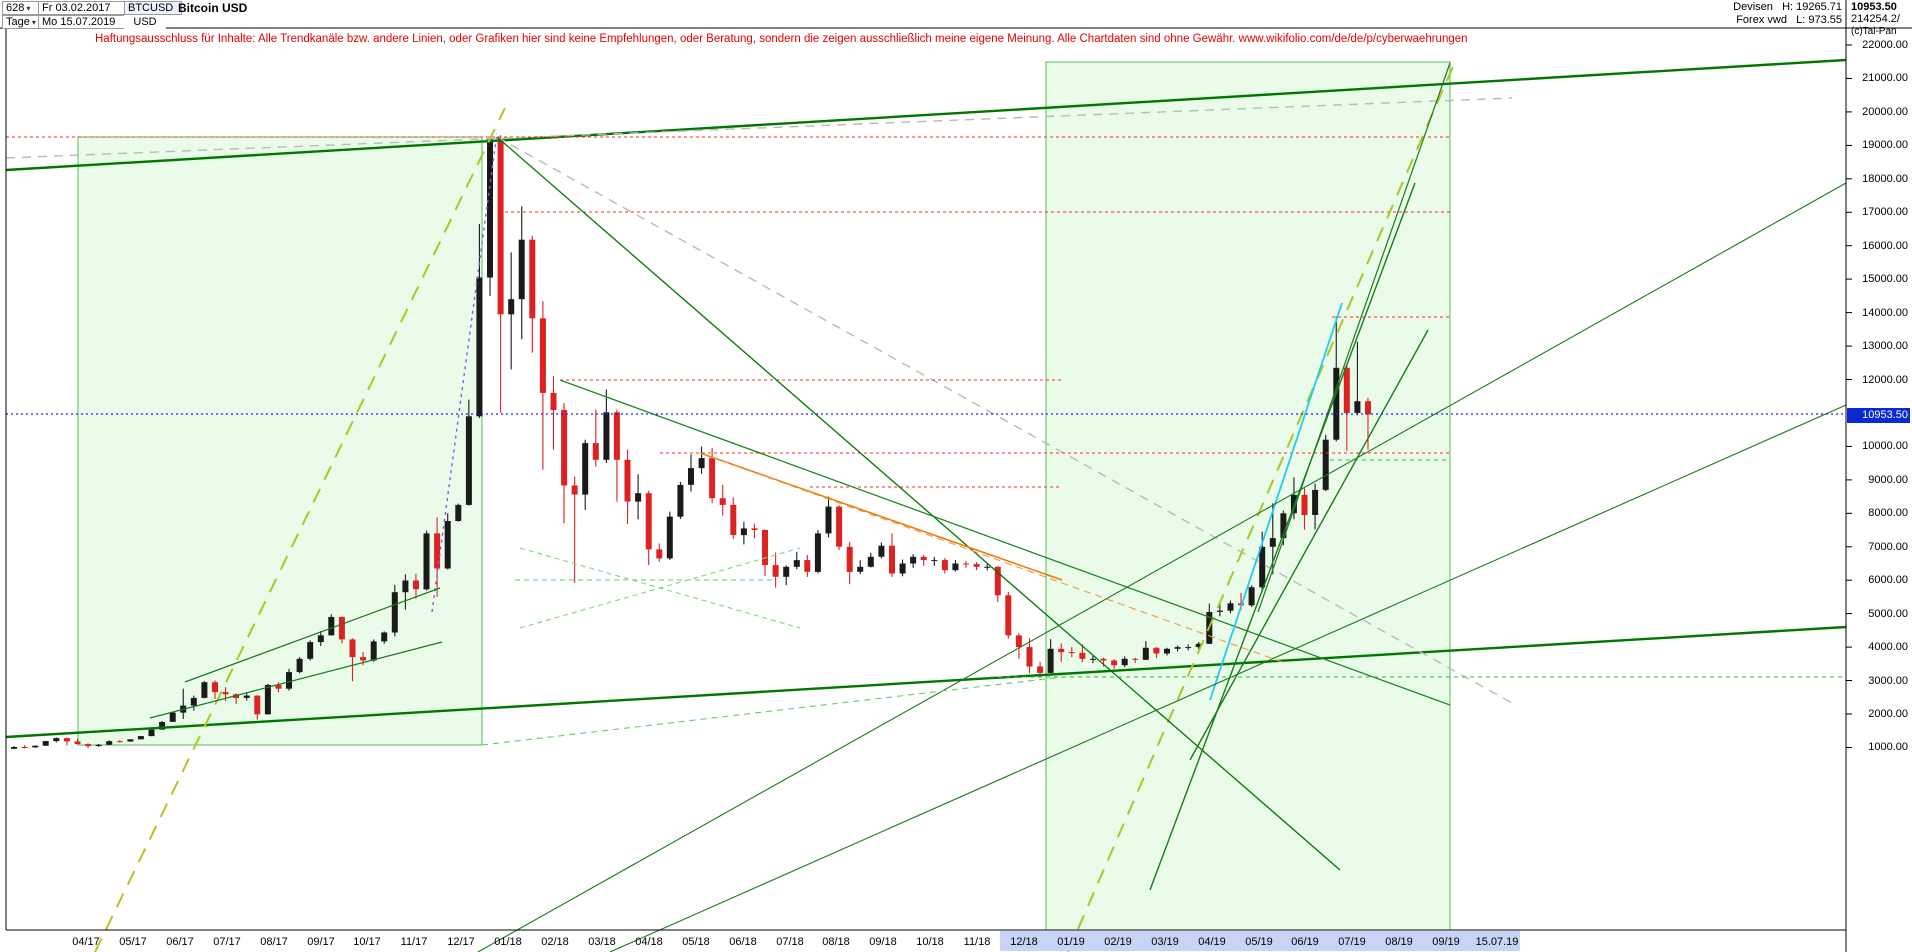 This screenshot has width=1912, height=952. I want to click on price-axis-label: 9000.00, so click(1888, 480).